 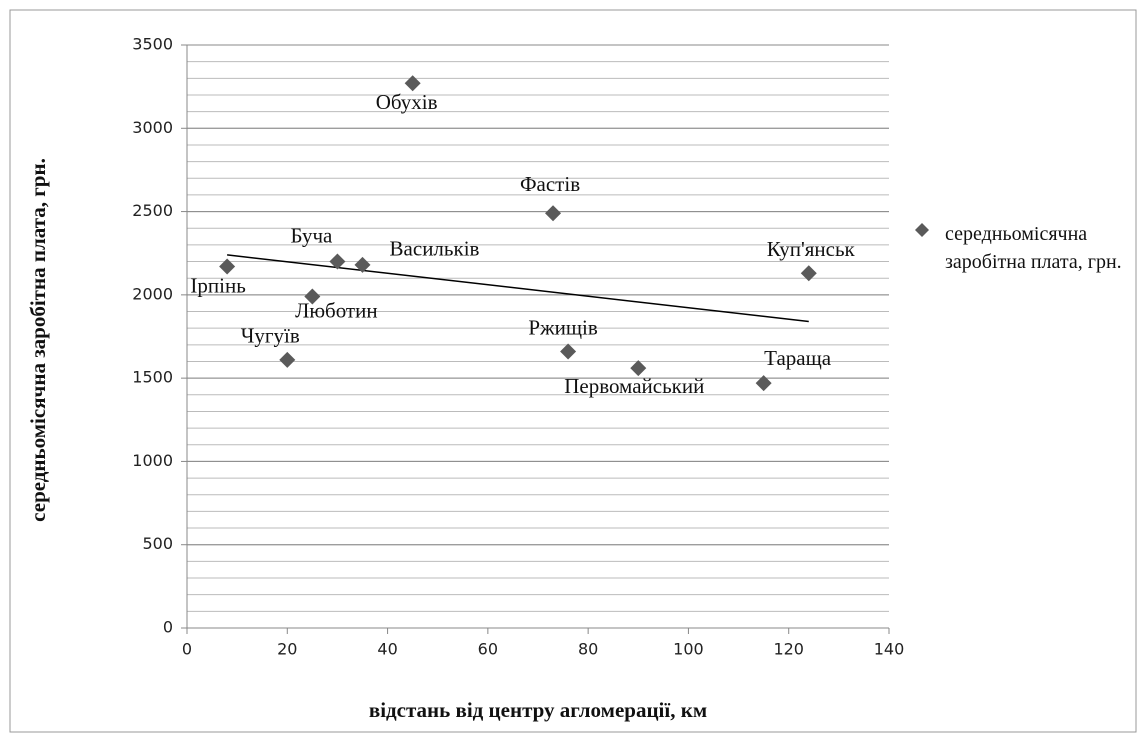 I want to click on y-tick-label: 2000, so click(x=152, y=293).